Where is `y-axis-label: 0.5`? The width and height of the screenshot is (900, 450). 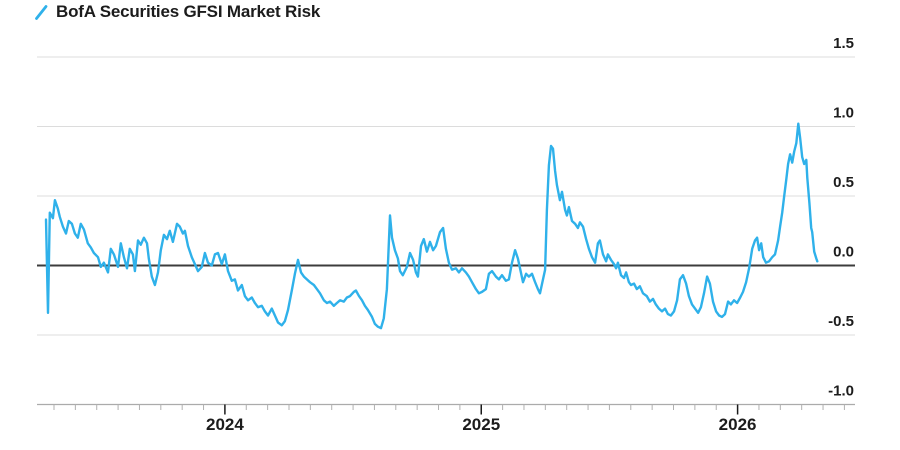 y-axis-label: 0.5 is located at coordinates (843, 182).